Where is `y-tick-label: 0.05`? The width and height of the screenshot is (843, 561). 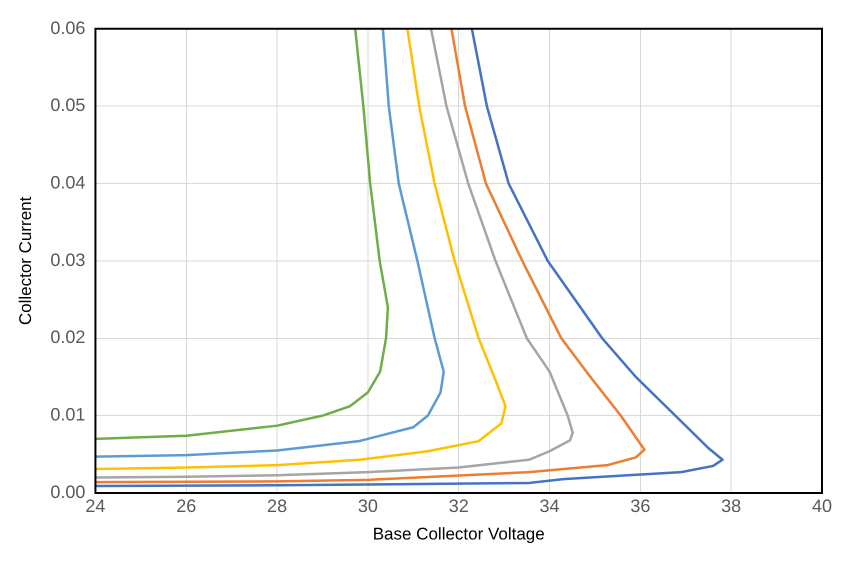
y-tick-label: 0.05 is located at coordinates (68, 105).